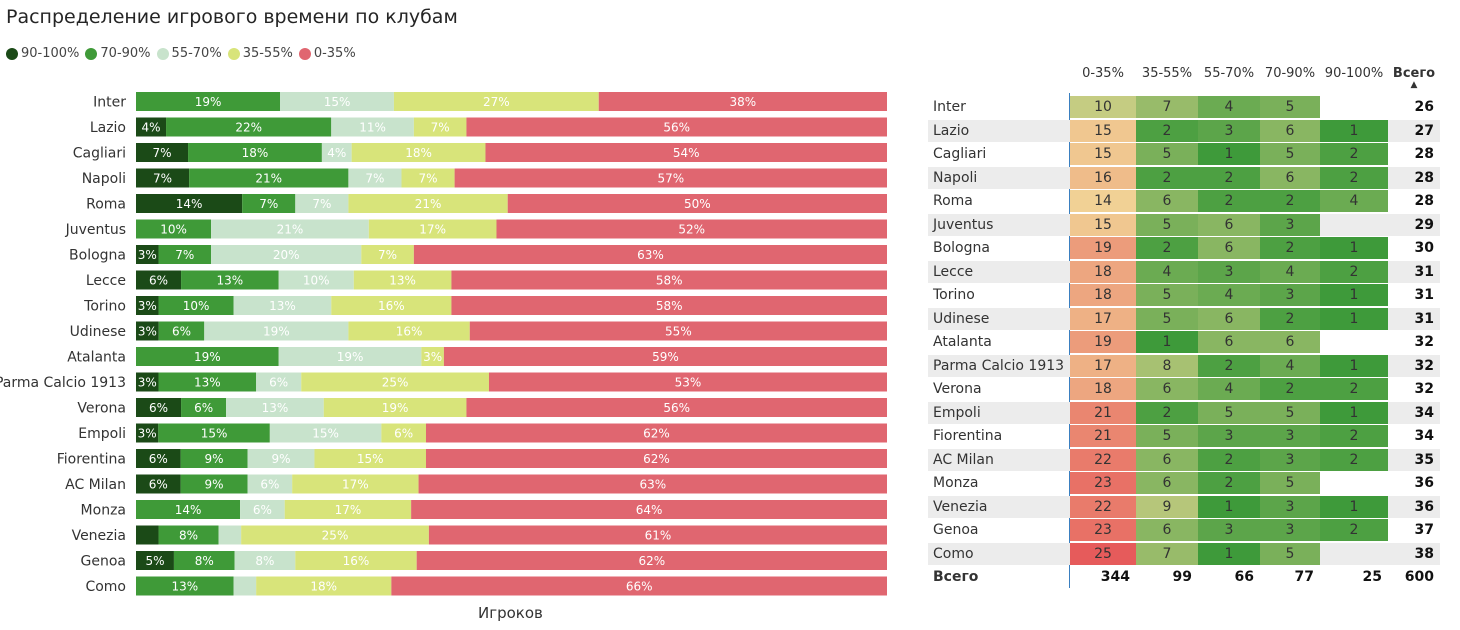 Image resolution: width=1460 pixels, height=630 pixels. I want to click on table-row: Como 25 7 1 5 38, so click(1184, 553).